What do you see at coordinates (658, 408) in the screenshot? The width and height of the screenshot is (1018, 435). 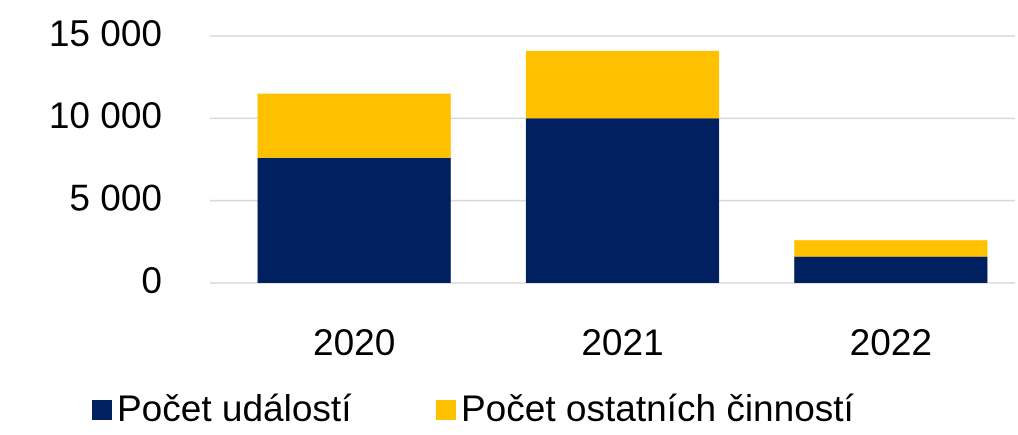 I see `legend-label: Počet ostatních činností` at bounding box center [658, 408].